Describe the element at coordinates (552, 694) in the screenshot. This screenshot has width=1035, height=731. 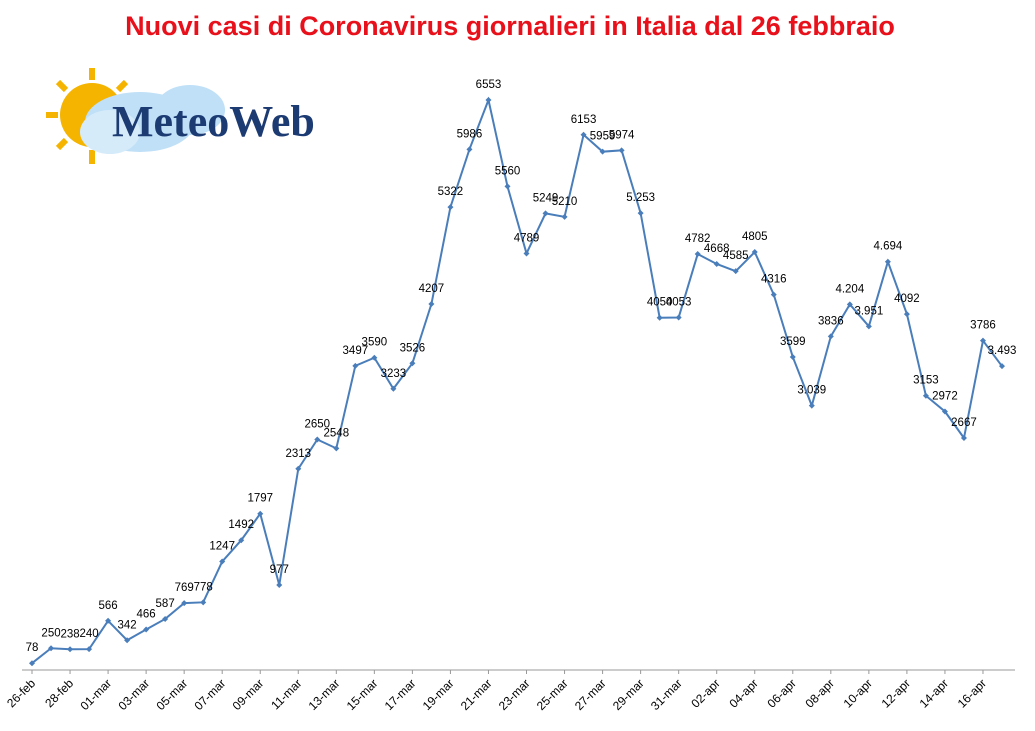
I see `x-tick-label: 25-mar` at that location.